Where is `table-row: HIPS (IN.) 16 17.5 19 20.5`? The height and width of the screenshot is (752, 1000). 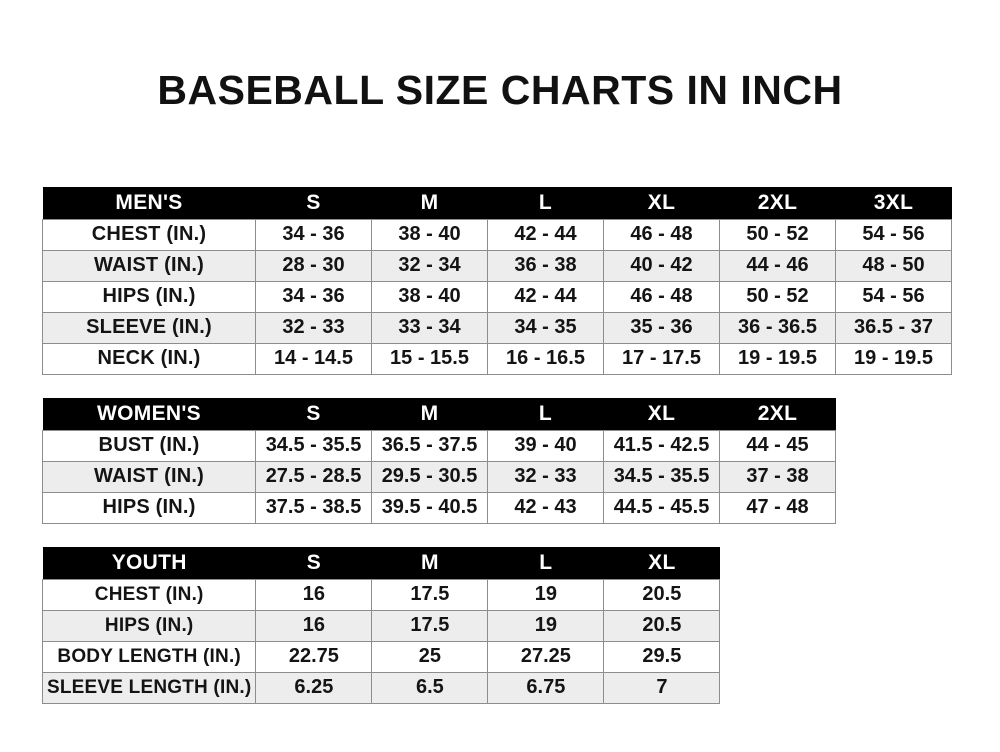 table-row: HIPS (IN.) 16 17.5 19 20.5 is located at coordinates (381, 625).